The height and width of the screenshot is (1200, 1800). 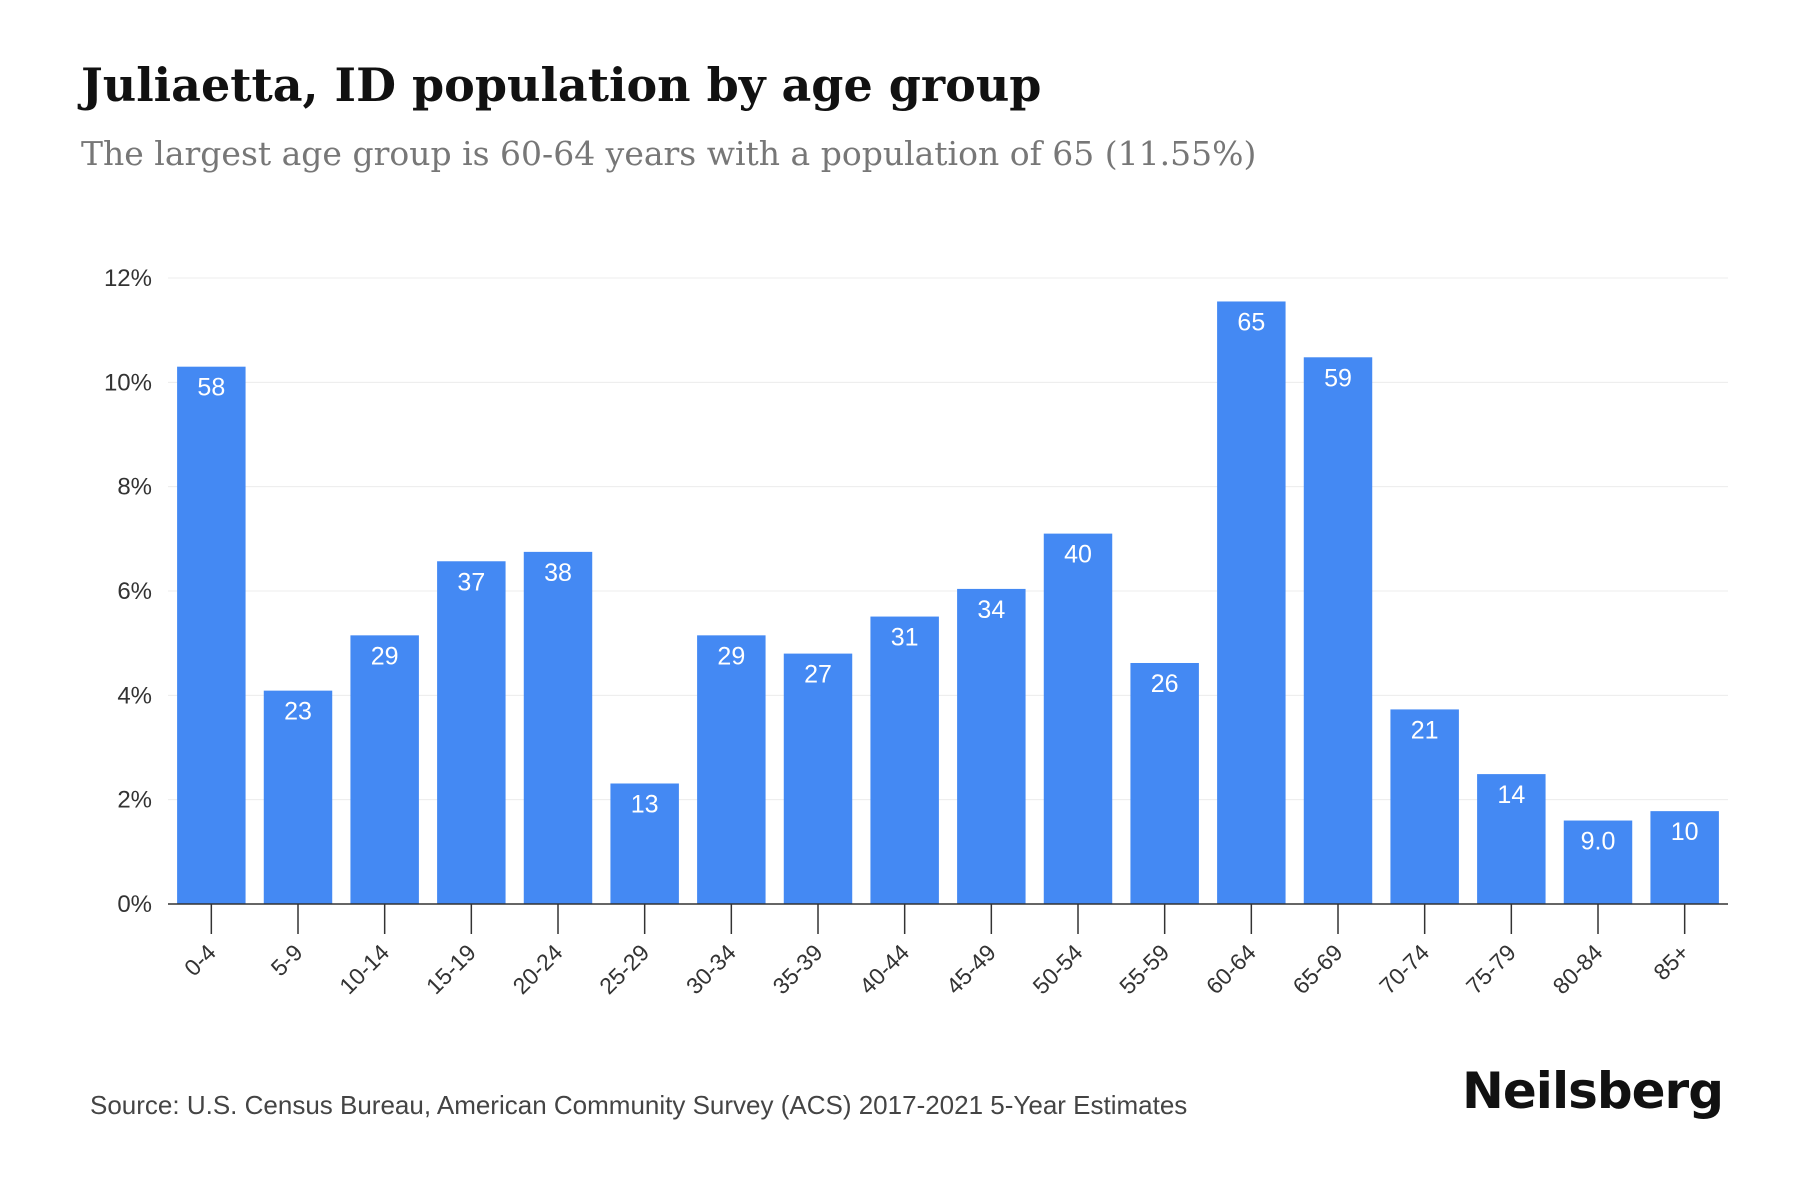 I want to click on x-tick-label: 40-44, so click(x=884, y=969).